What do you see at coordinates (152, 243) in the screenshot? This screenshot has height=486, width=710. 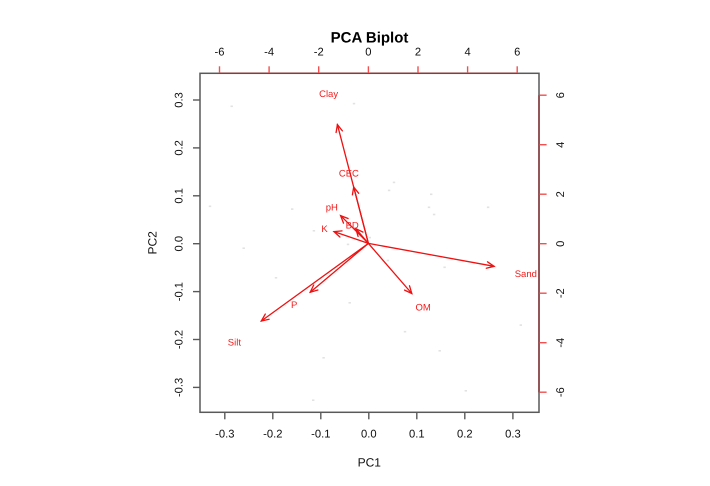 I see `svg-text: PC2` at bounding box center [152, 243].